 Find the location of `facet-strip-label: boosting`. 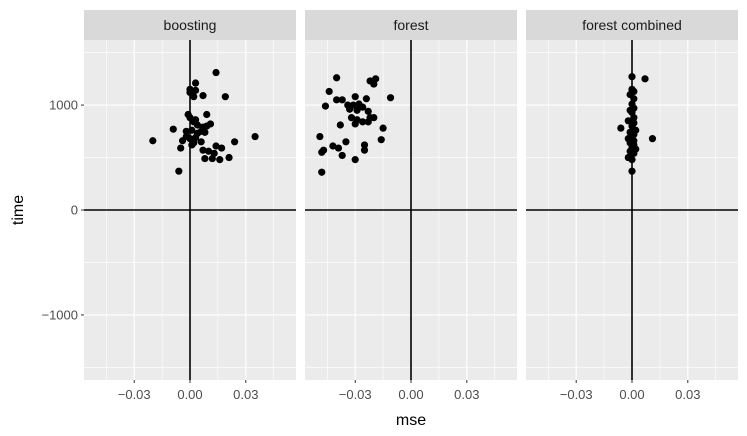

facet-strip-label: boosting is located at coordinates (190, 25).